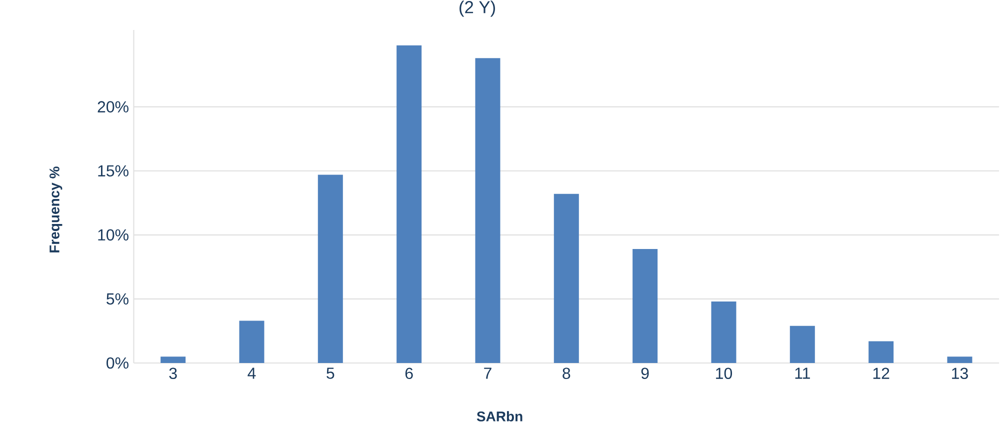 Image resolution: width=1000 pixels, height=431 pixels. Describe the element at coordinates (488, 373) in the screenshot. I see `x-tick-label: 7` at that location.